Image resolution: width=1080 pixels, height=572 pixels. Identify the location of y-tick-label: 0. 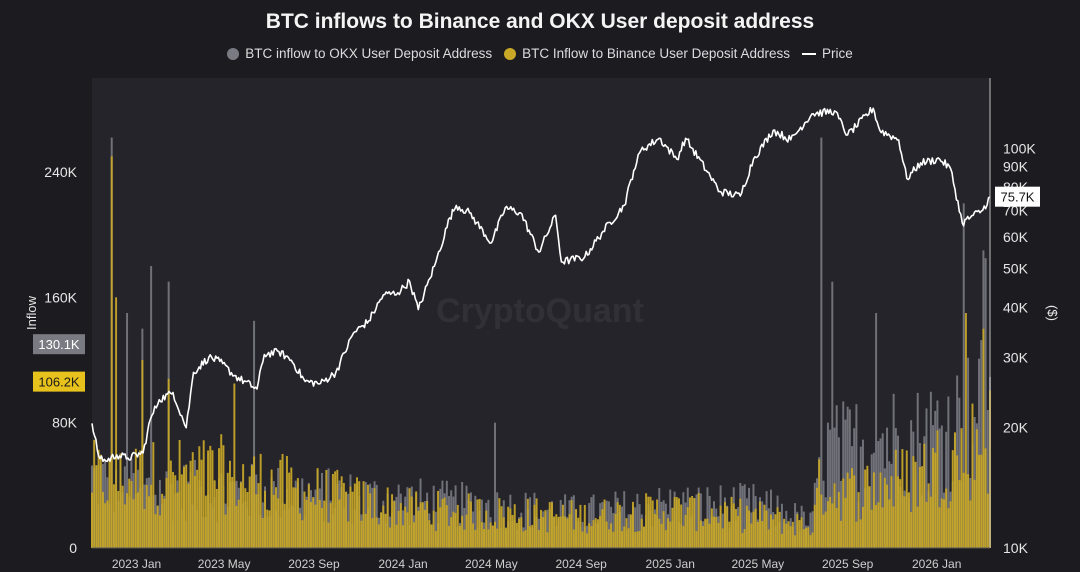
(73, 548).